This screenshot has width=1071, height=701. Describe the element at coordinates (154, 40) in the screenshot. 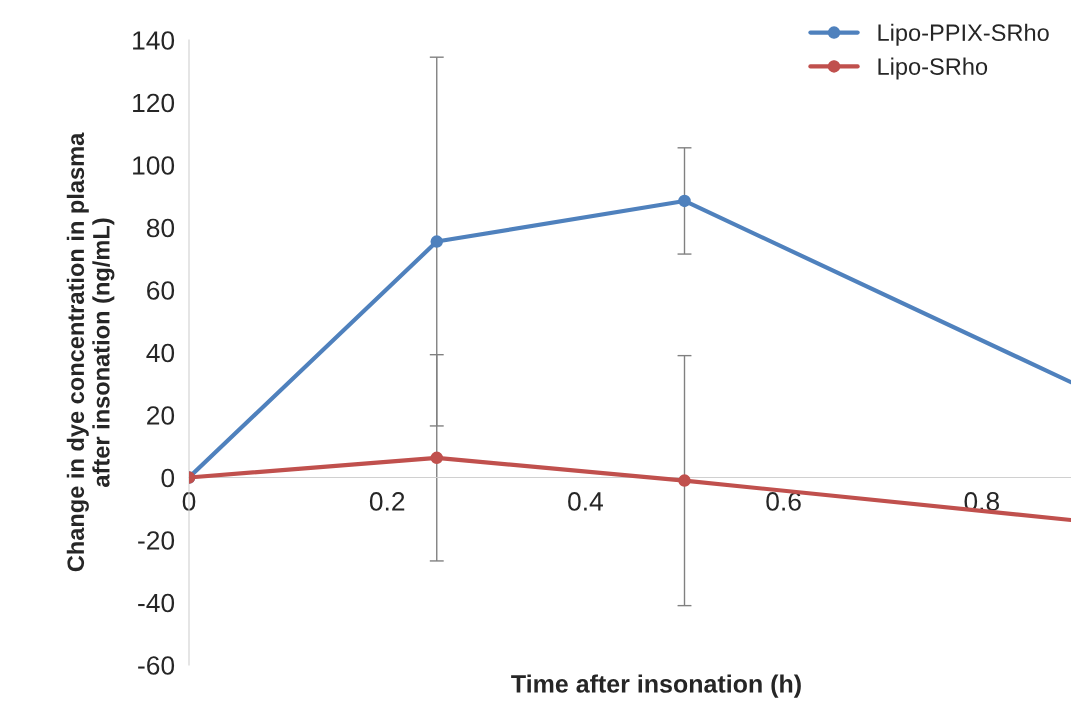

I see `y-tick-label: 140` at that location.